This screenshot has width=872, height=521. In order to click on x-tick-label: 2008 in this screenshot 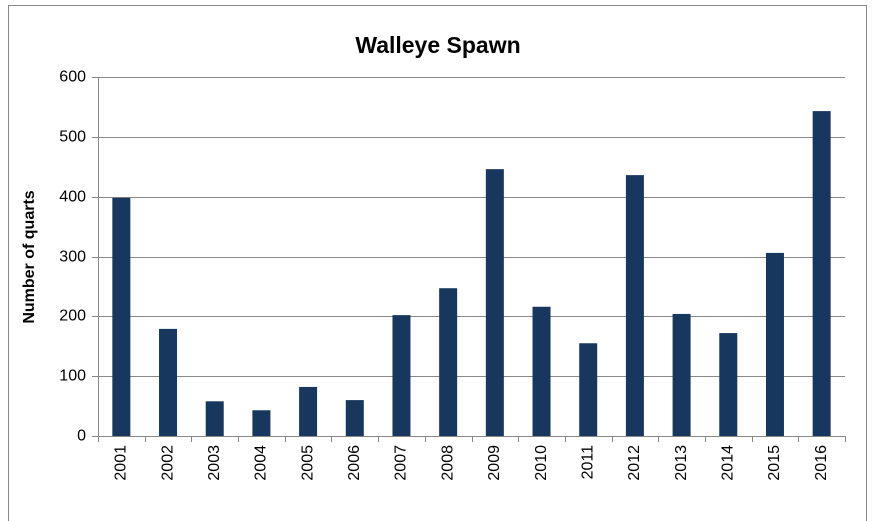, I will do `click(447, 463)`.